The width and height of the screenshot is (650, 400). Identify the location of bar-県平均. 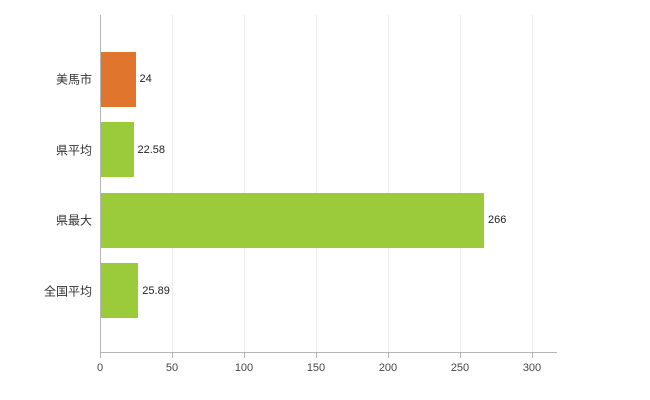
(117, 150).